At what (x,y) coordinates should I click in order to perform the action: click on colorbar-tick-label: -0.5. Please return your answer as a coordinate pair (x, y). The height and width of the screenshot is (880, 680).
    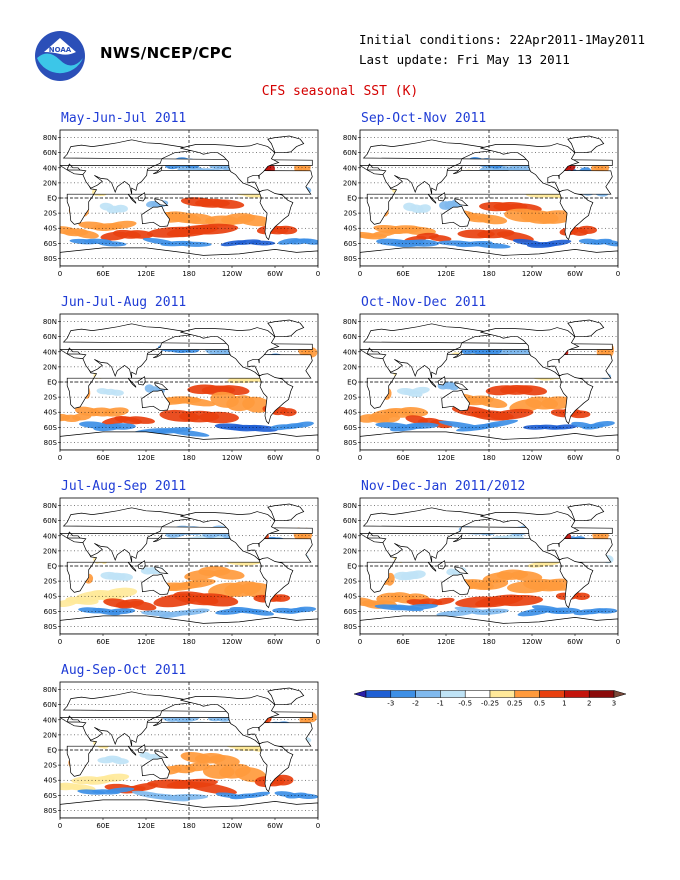
    Looking at the image, I should click on (465, 704).